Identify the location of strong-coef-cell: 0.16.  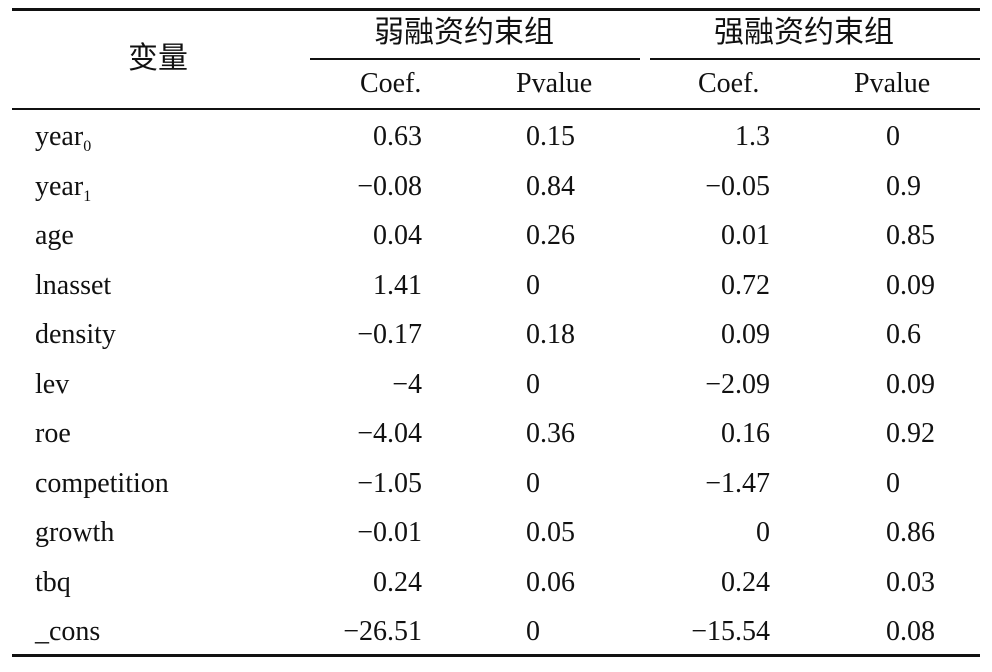
(745, 433).